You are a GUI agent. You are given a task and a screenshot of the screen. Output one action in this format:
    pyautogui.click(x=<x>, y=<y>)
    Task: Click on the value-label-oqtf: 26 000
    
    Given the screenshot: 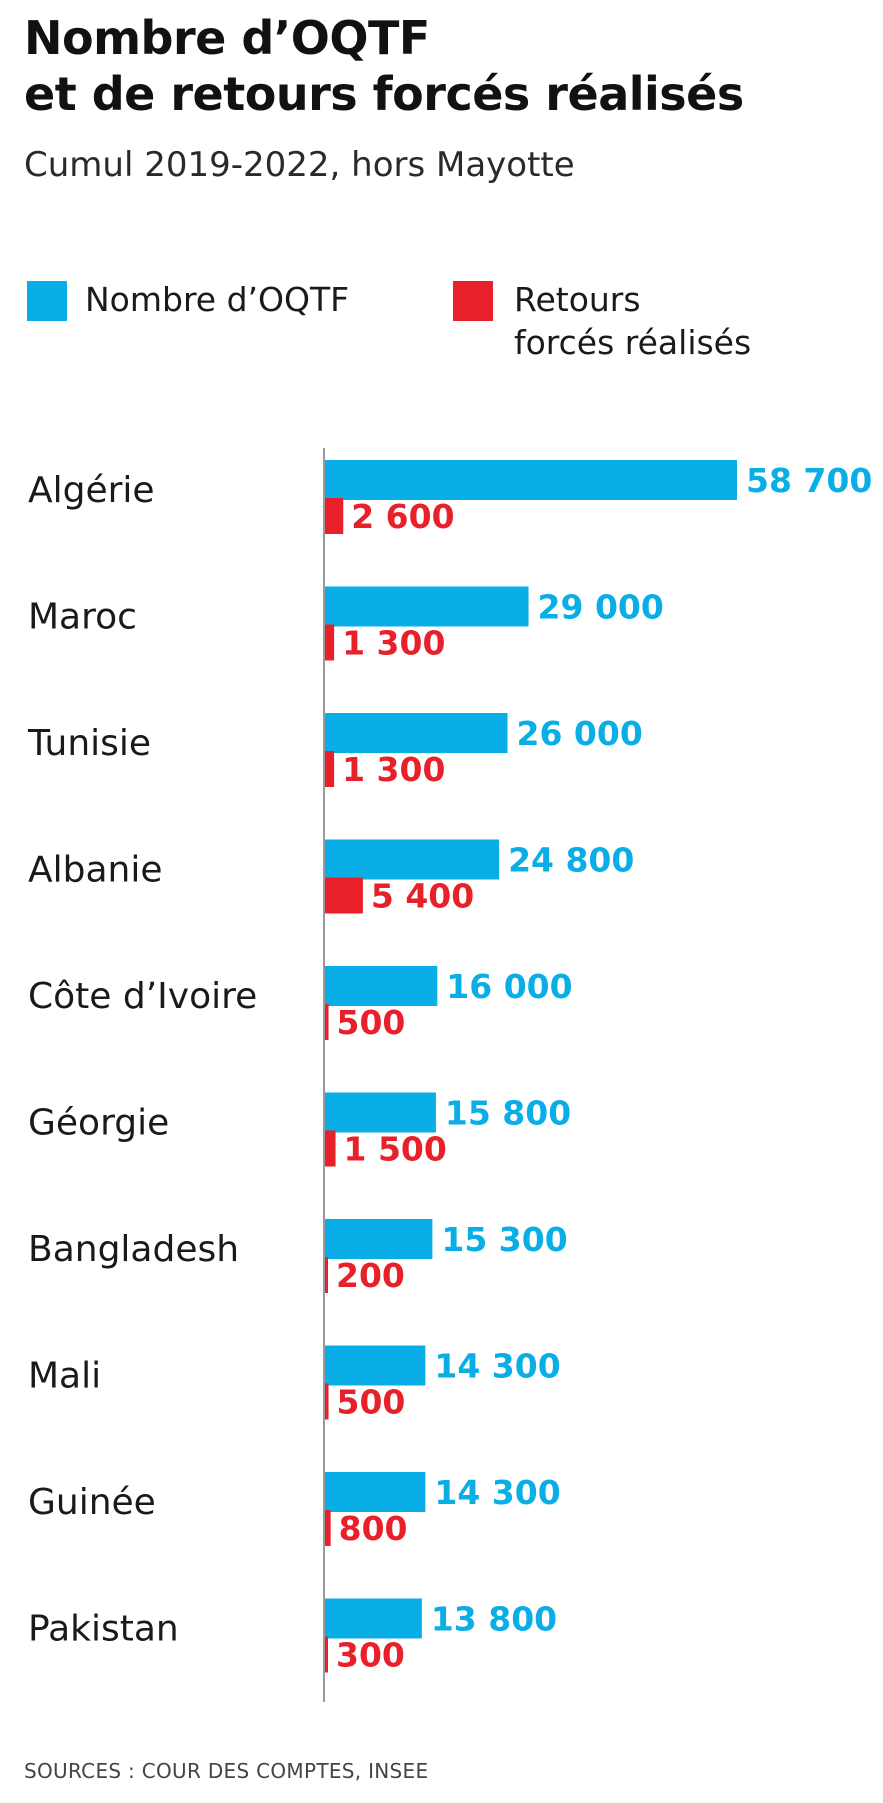 What is the action you would take?
    pyautogui.click(x=579, y=733)
    